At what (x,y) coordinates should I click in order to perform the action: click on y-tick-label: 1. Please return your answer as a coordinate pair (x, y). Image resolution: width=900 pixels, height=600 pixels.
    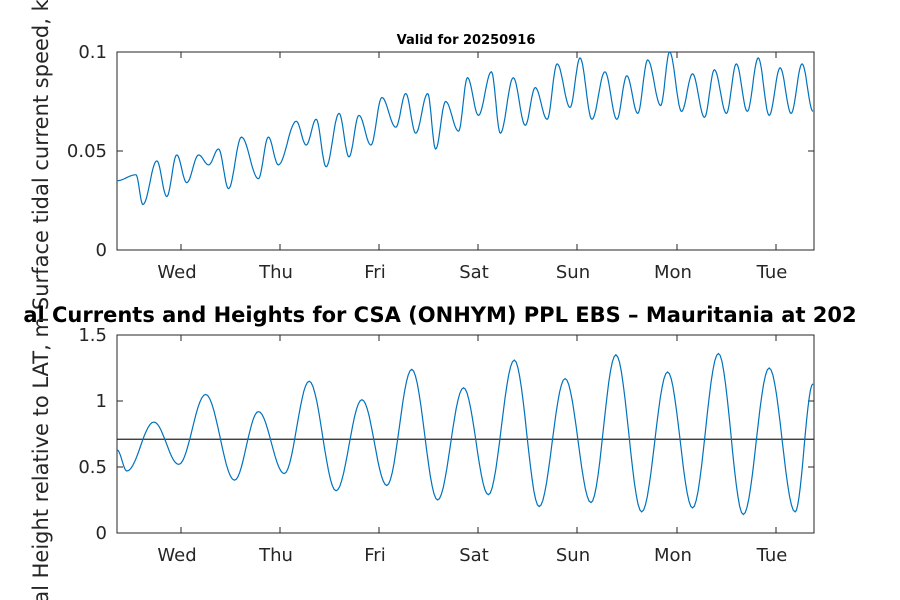
    Looking at the image, I should click on (101, 401).